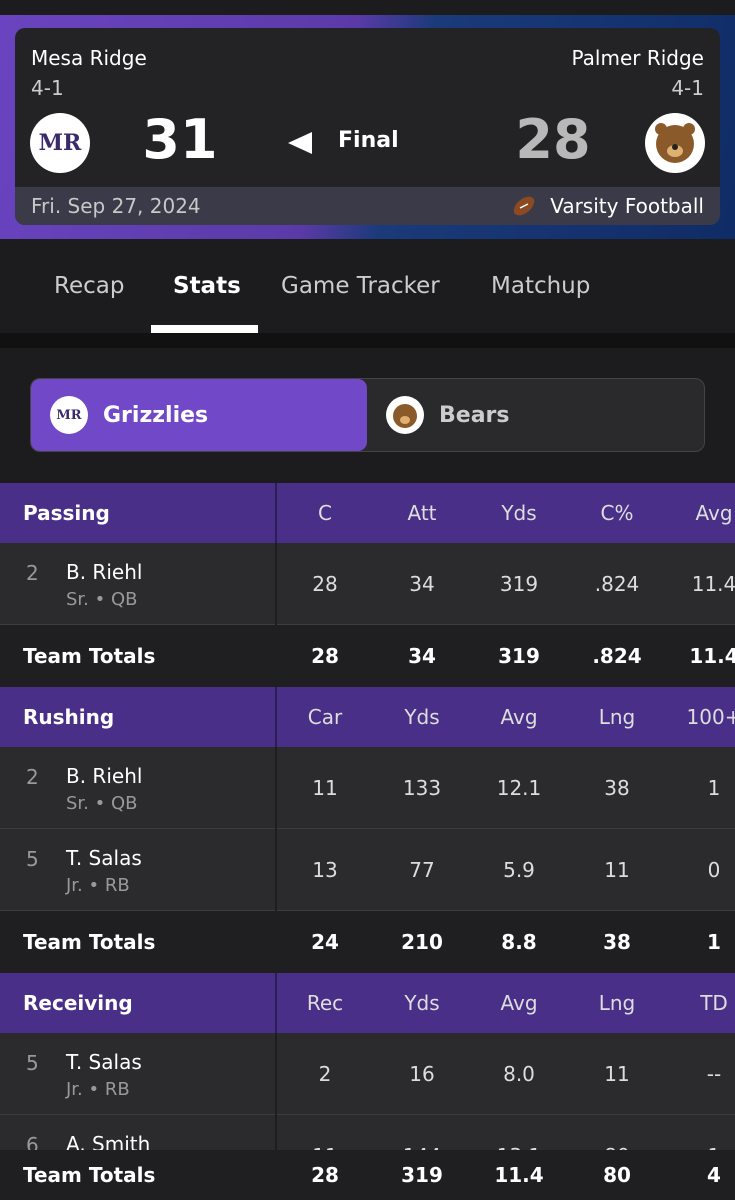  Describe the element at coordinates (714, 942) in the screenshot. I see `stat-cell: 1` at that location.